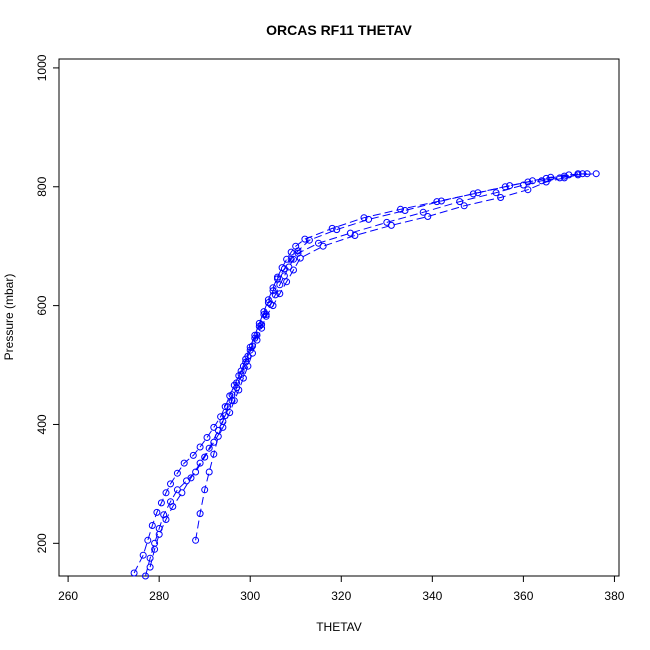 The width and height of the screenshot is (650, 650). I want to click on y-tick-label: 600, so click(42, 305).